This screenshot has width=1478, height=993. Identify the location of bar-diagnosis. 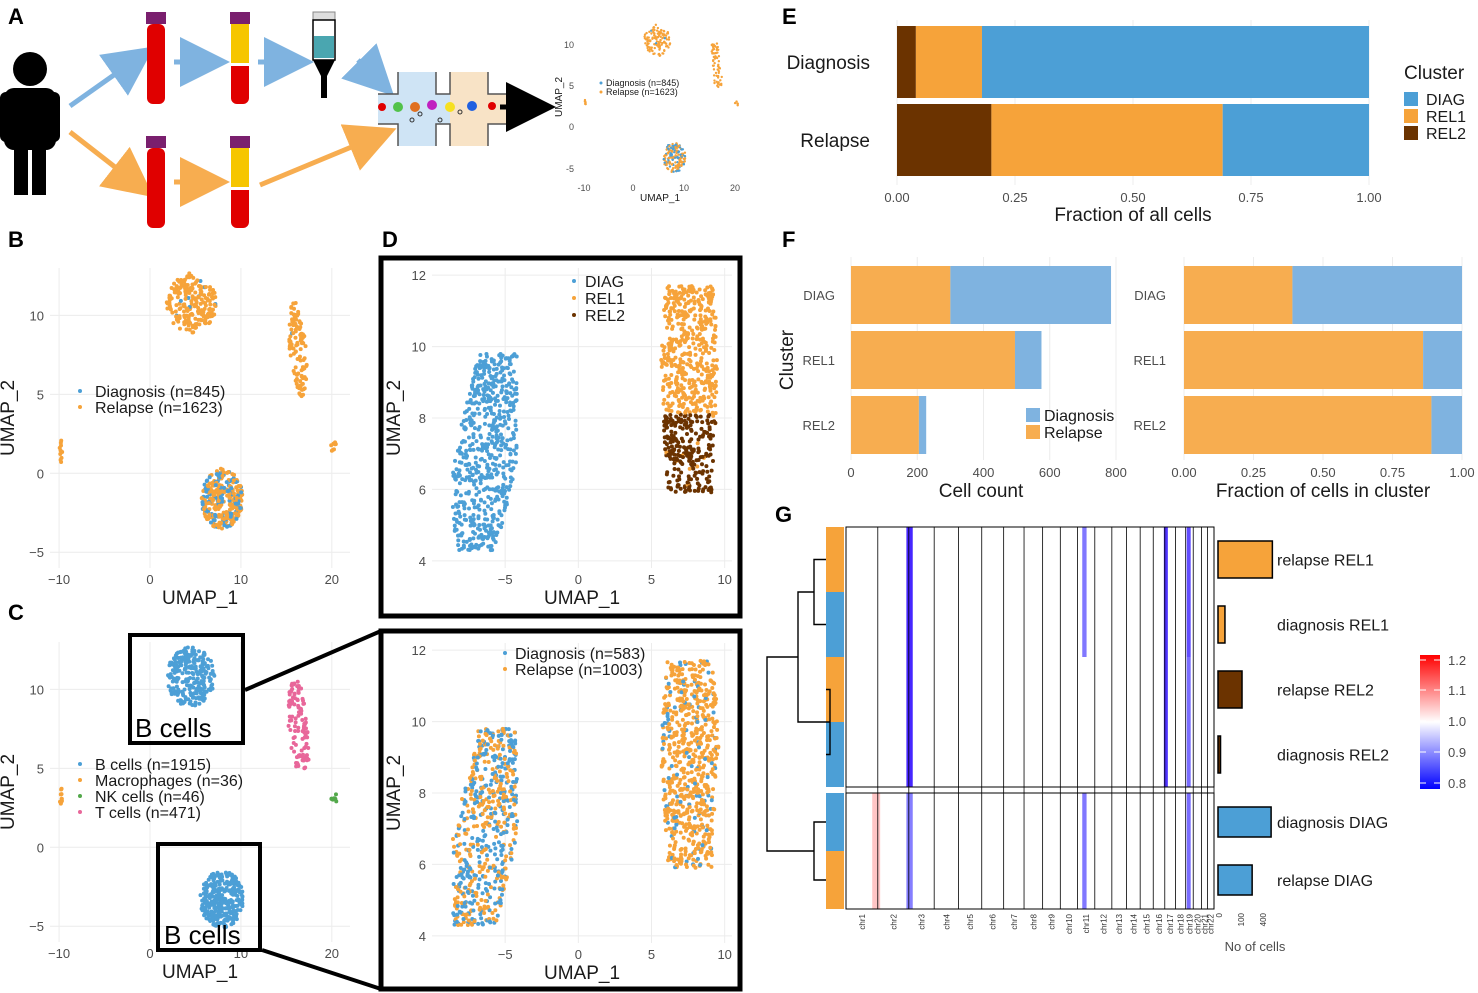
(1028, 360).